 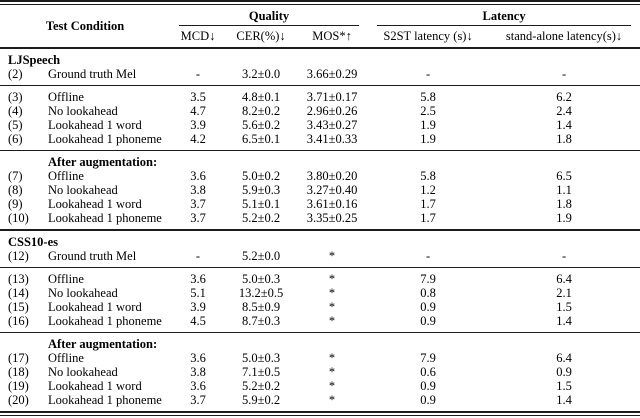 What do you see at coordinates (261, 190) in the screenshot?
I see `cer-cell: 5.9±0.3` at bounding box center [261, 190].